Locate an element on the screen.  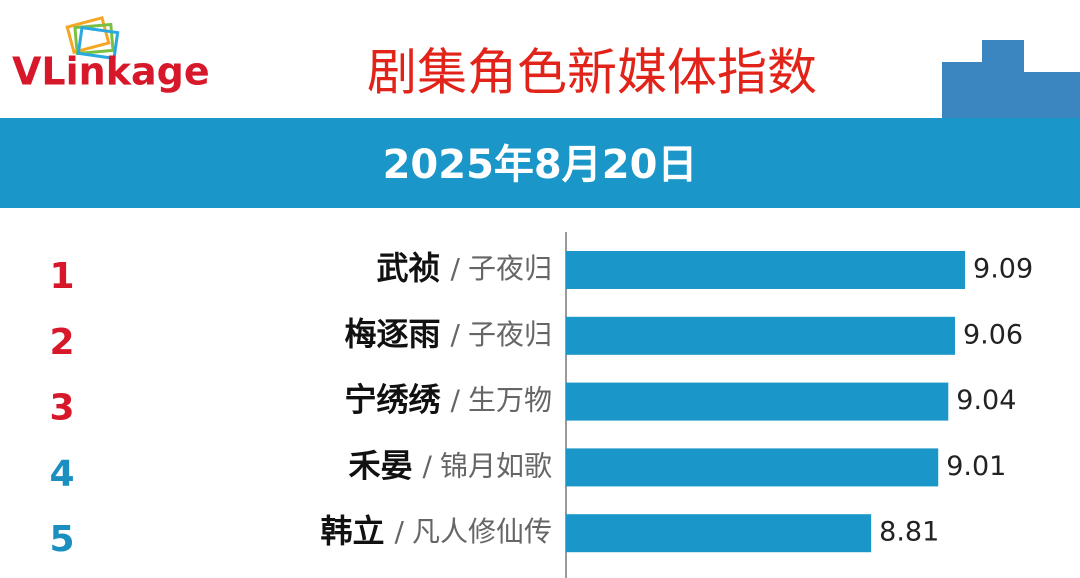
rank: 3 is located at coordinates (61, 408).